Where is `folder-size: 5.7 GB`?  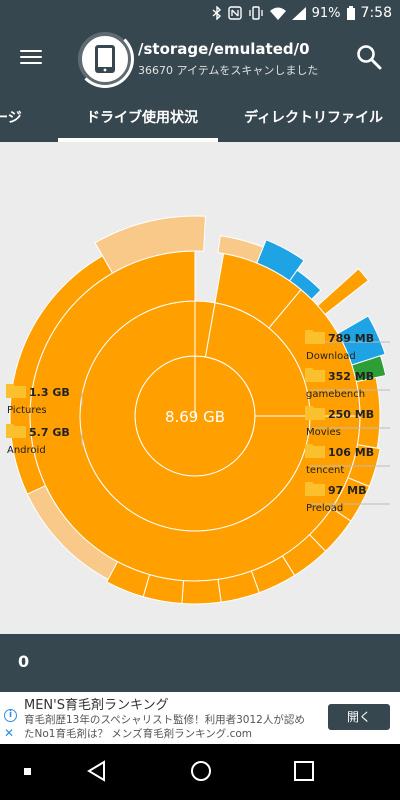 folder-size: 5.7 GB is located at coordinates (49, 432).